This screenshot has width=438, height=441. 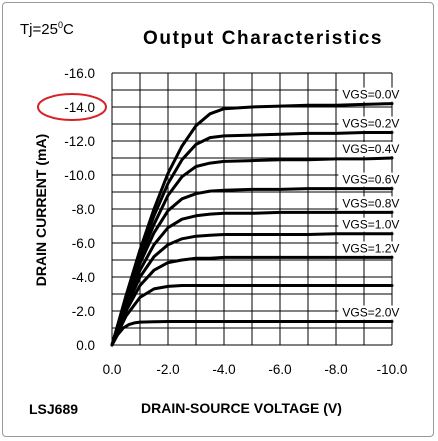 What do you see at coordinates (54, 409) in the screenshot?
I see `part-number: LSJ689` at bounding box center [54, 409].